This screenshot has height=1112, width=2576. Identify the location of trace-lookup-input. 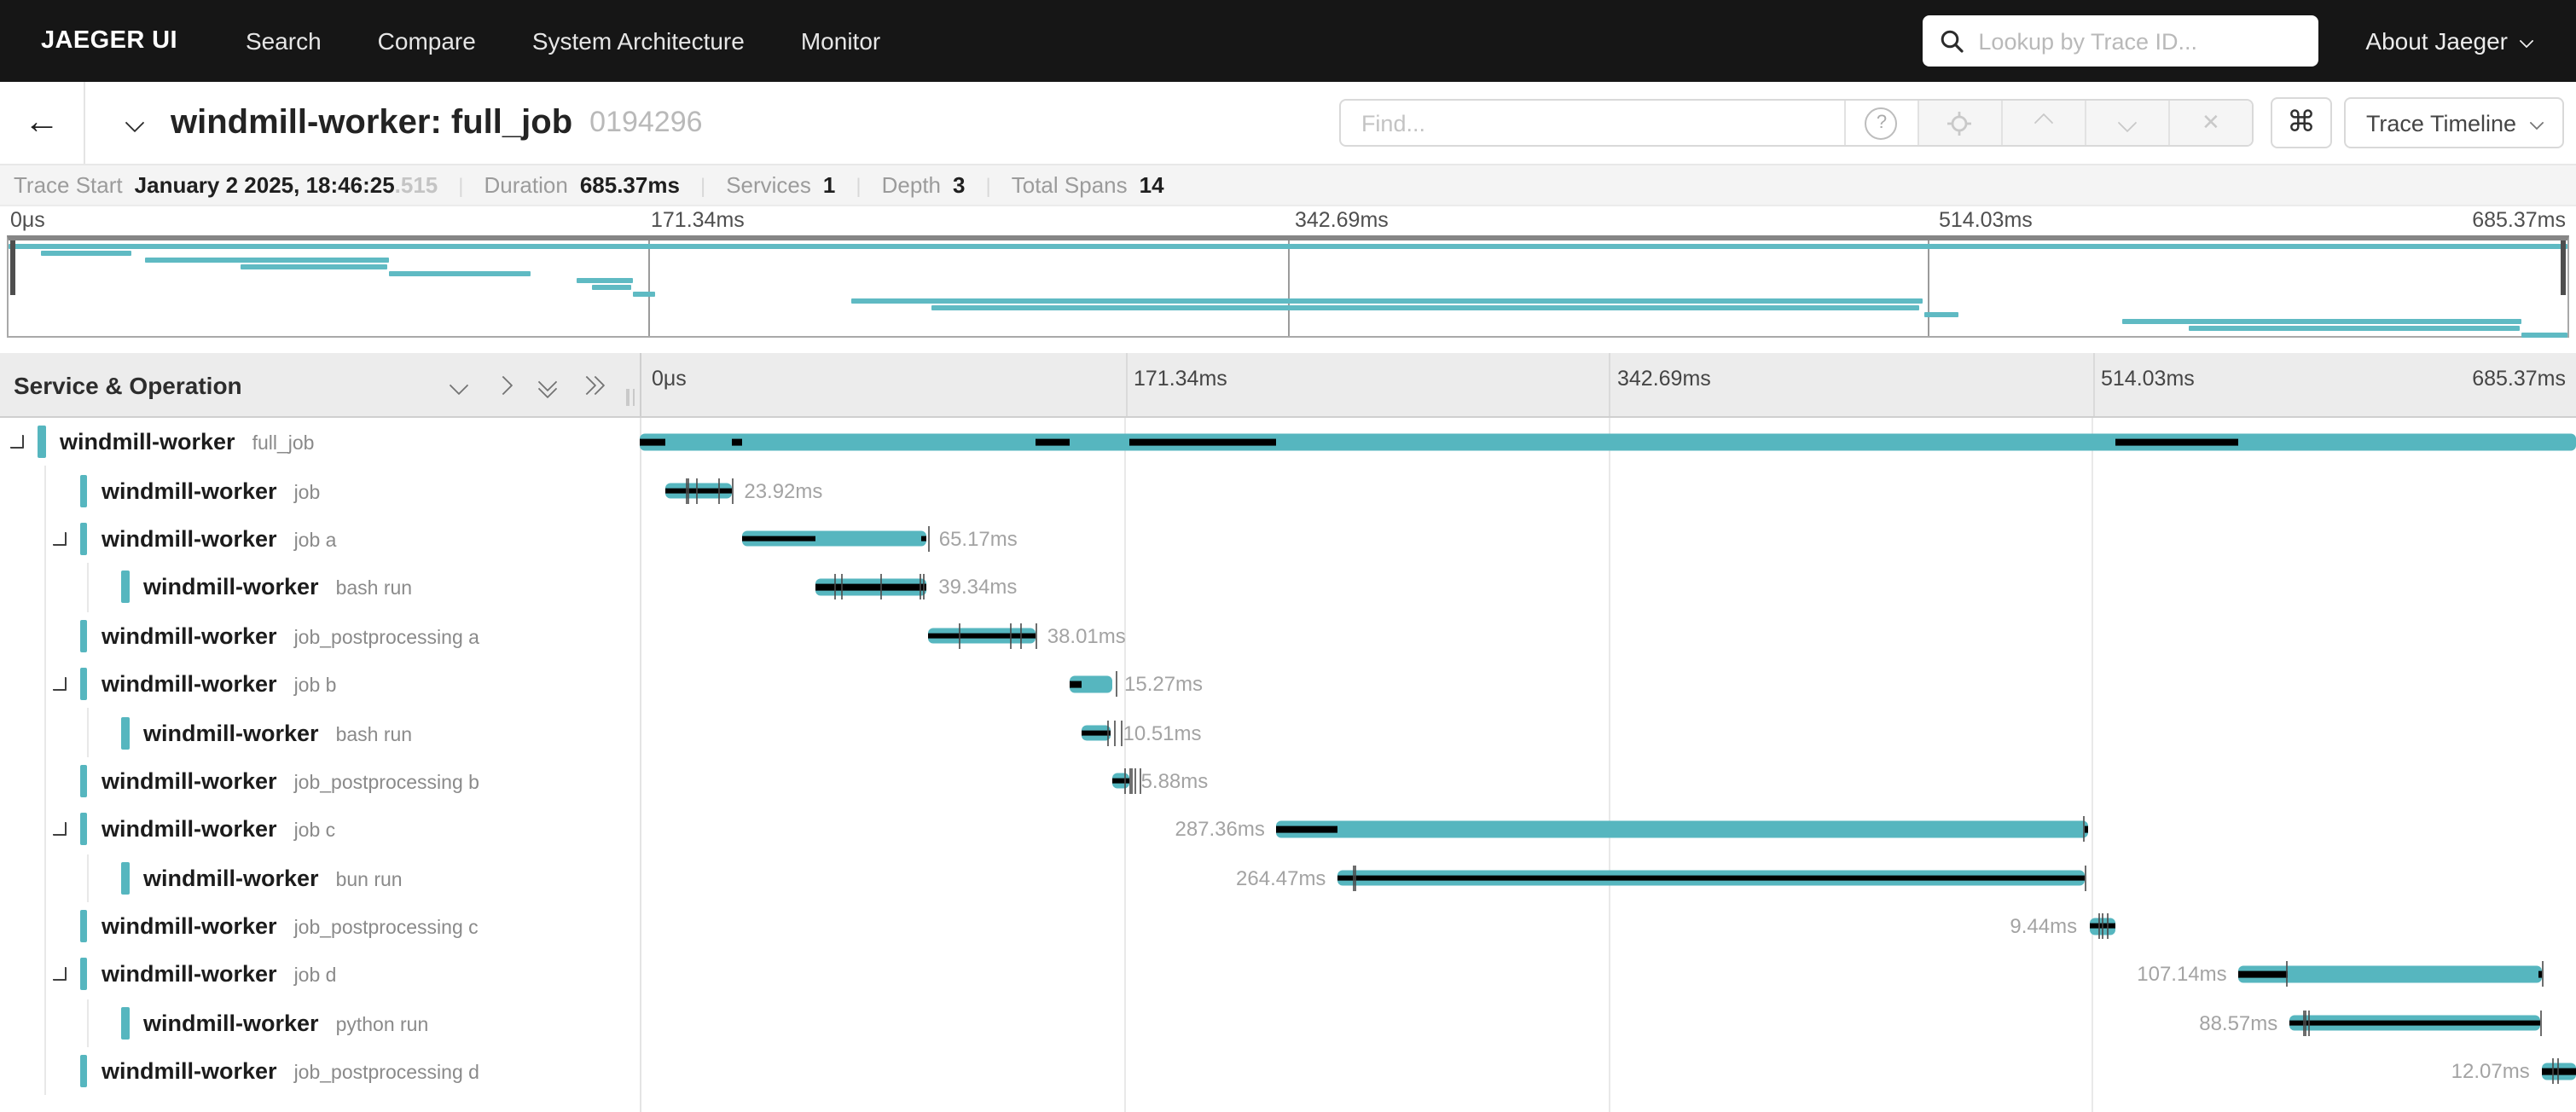
(2138, 40).